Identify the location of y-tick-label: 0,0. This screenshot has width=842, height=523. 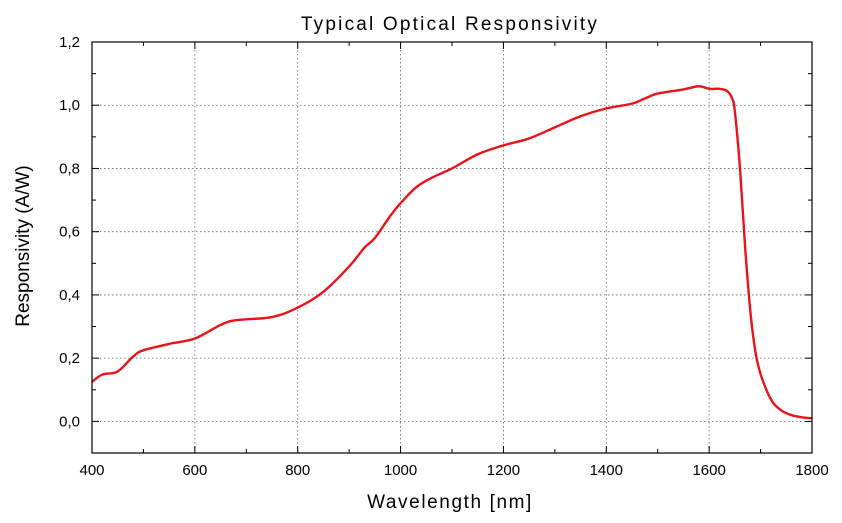
(69, 421).